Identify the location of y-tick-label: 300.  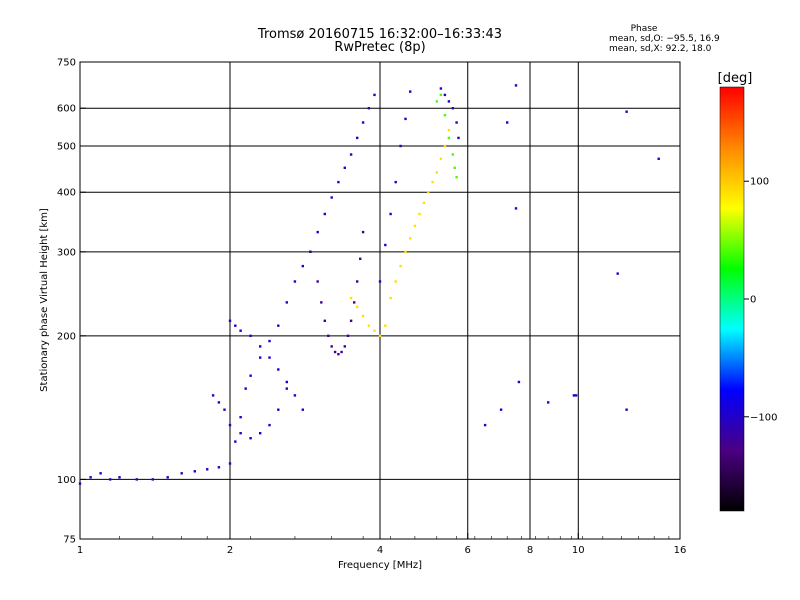
(66, 252).